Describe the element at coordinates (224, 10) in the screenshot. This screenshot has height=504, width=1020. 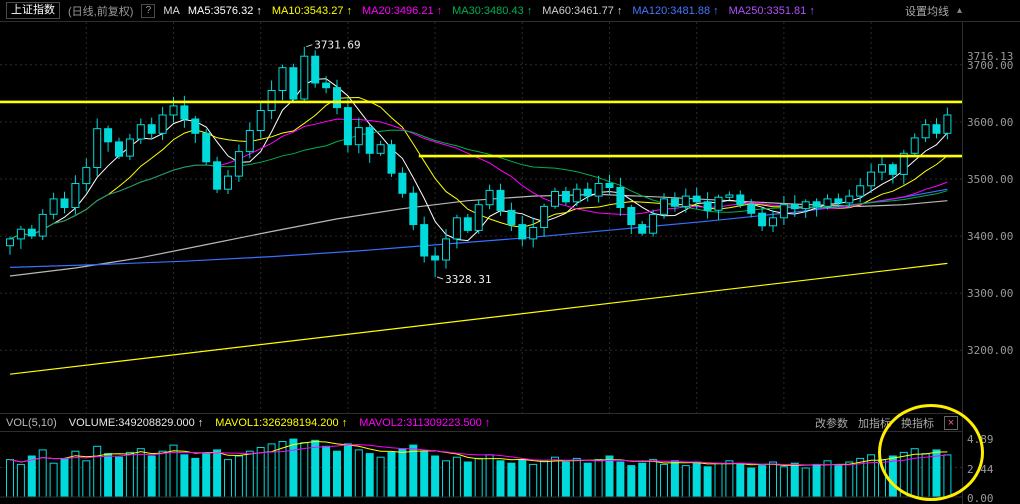
I see `ma-readout: MA5:3576.32 ↑` at that location.